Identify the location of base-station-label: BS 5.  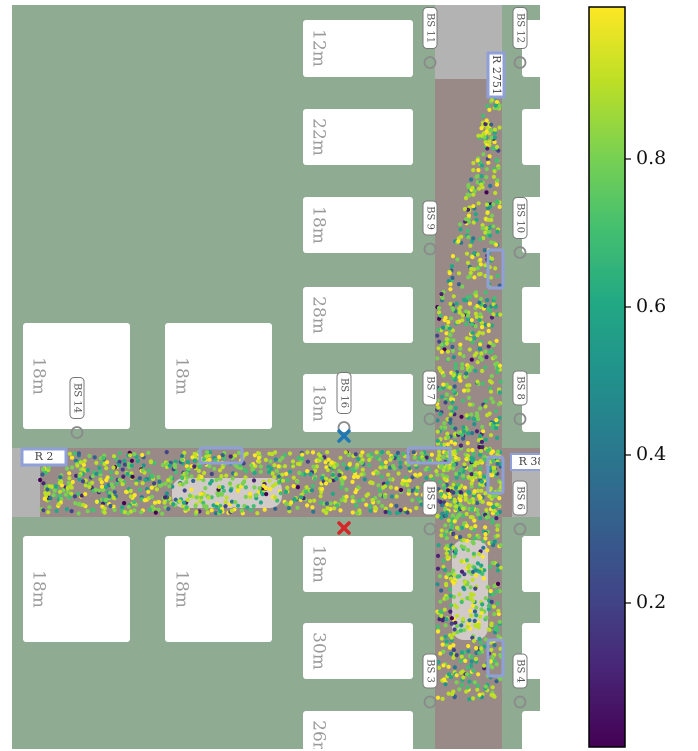
(430, 498).